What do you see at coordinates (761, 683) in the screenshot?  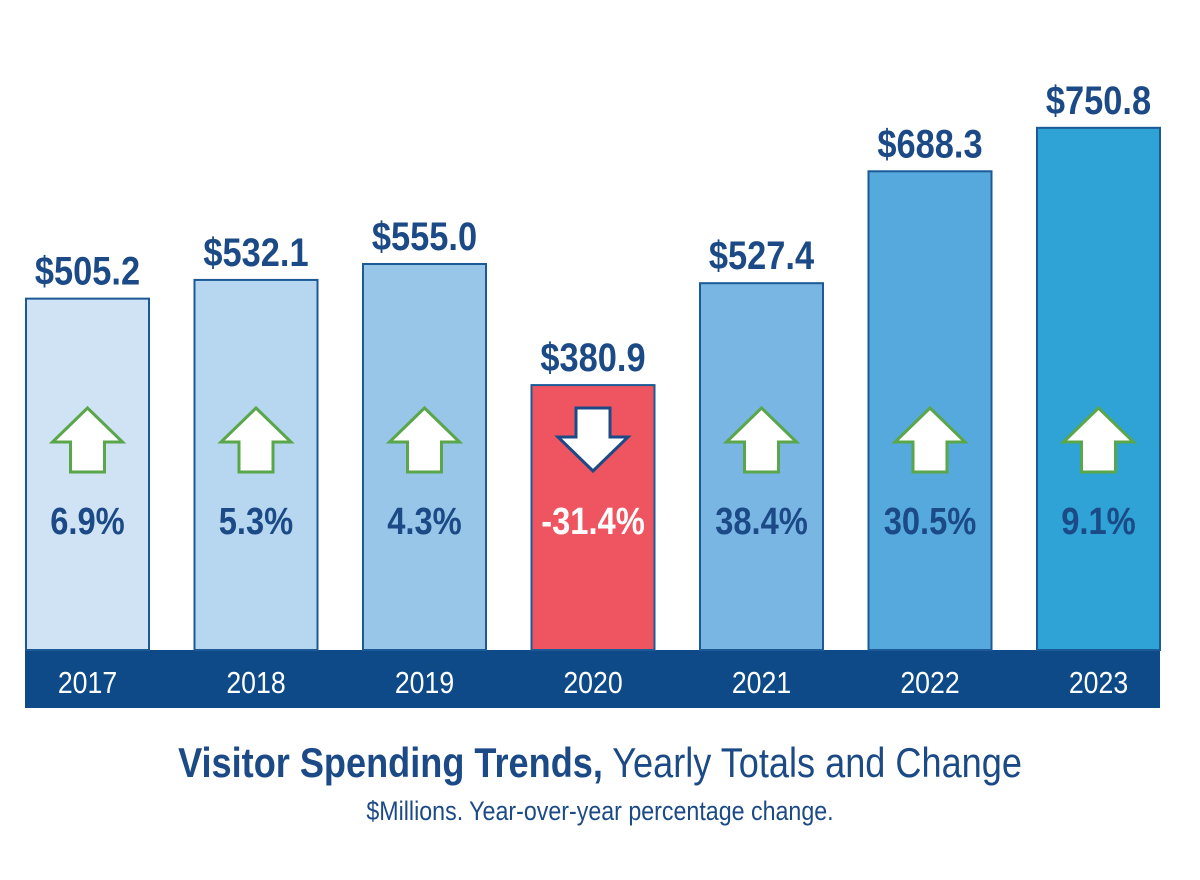 I see `year-label-2021: 2021` at bounding box center [761, 683].